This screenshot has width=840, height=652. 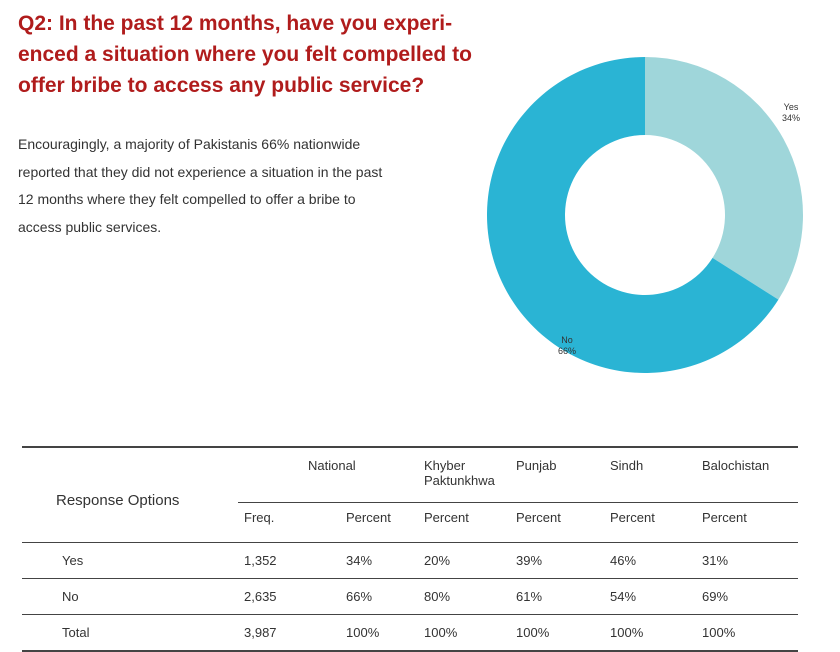 I want to click on subheader-cell: Freq., so click(x=284, y=522).